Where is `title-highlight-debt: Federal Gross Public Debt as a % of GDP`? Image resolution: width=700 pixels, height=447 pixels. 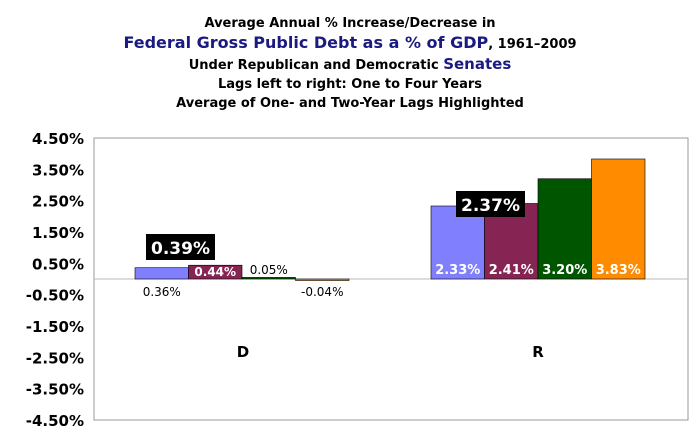
title-highlight-debt: Federal Gross Public Debt as a % of GDP is located at coordinates (306, 42).